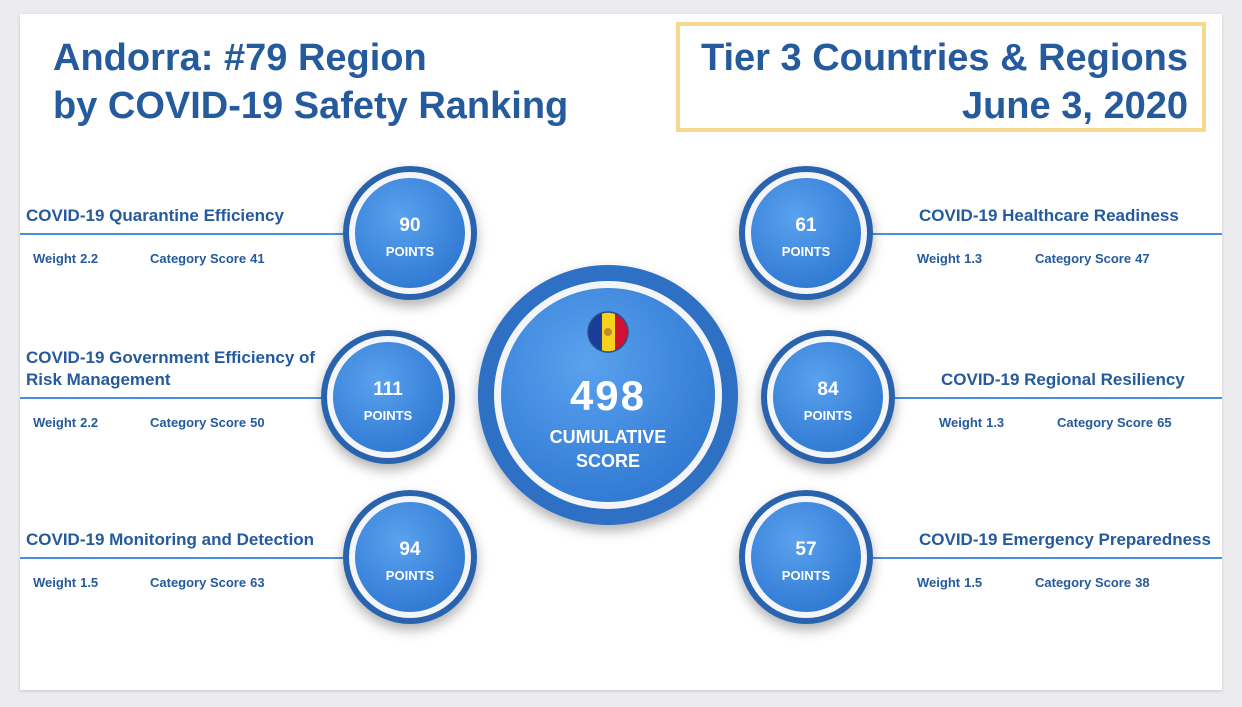 The height and width of the screenshot is (707, 1242). Describe the element at coordinates (1063, 379) in the screenshot. I see `category-name: COVID-19 Regional Resiliency` at that location.